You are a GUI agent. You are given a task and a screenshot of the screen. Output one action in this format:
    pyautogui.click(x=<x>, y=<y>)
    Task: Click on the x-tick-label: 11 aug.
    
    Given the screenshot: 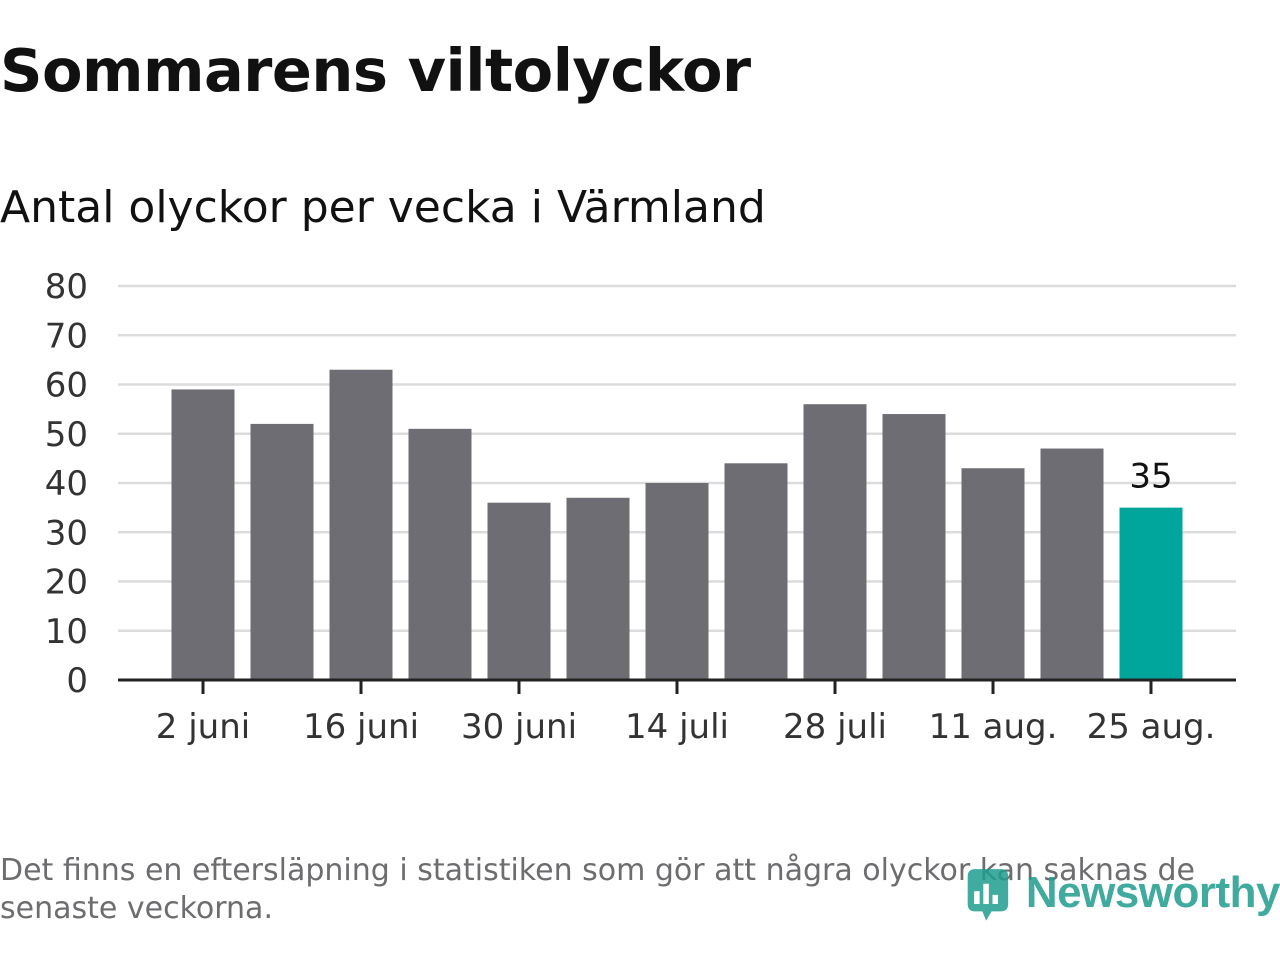 What is the action you would take?
    pyautogui.click(x=993, y=727)
    